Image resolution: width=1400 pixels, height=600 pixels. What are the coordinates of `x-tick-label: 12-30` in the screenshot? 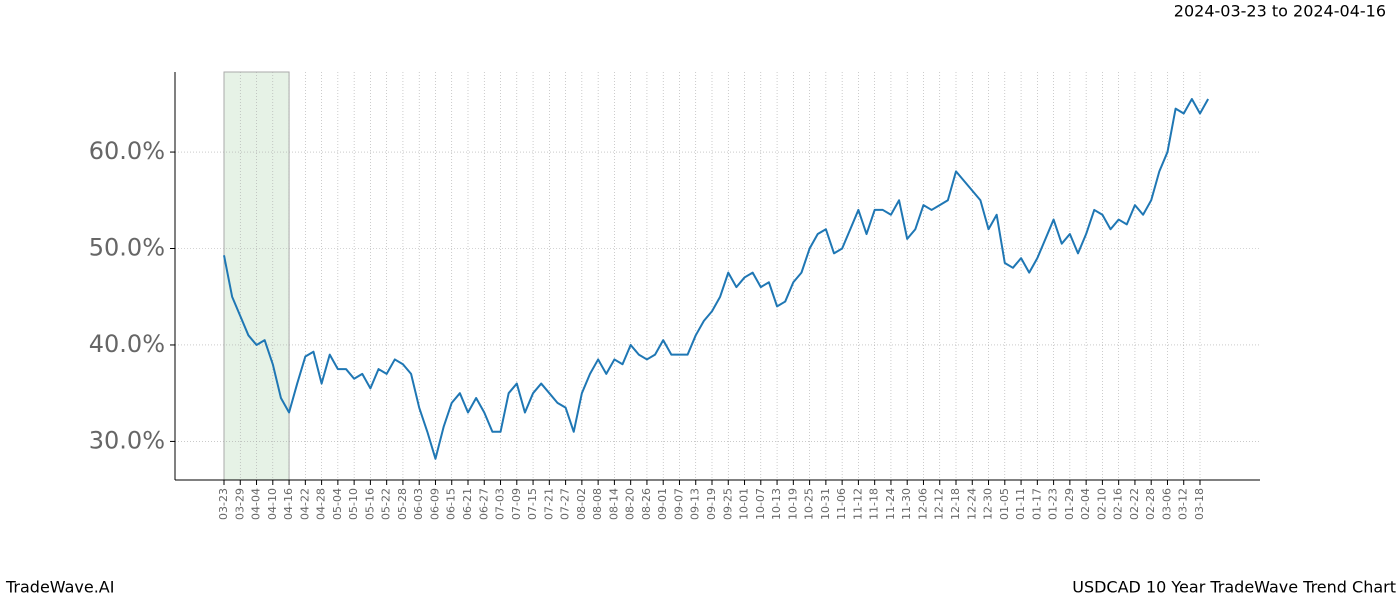 It's located at (988, 504).